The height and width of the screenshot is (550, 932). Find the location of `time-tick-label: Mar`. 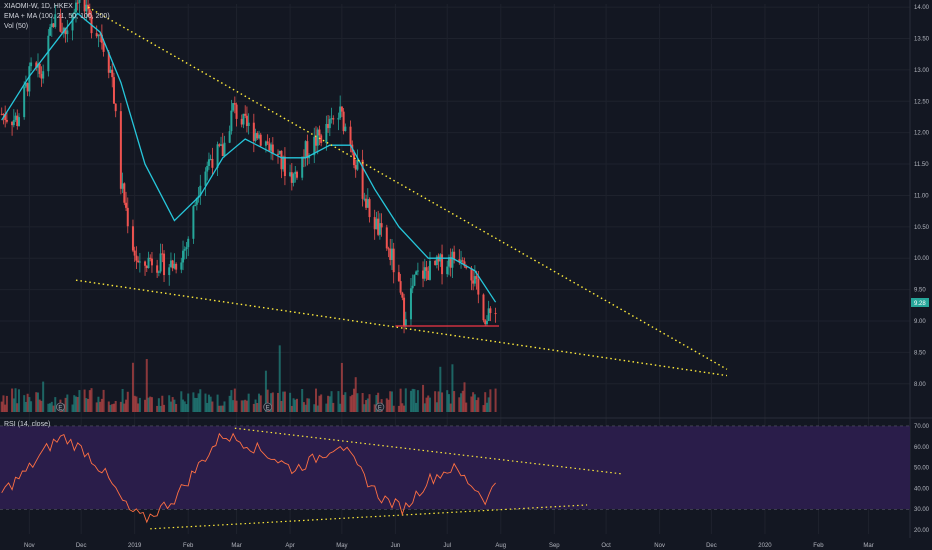

time-tick-label: Mar is located at coordinates (236, 546).